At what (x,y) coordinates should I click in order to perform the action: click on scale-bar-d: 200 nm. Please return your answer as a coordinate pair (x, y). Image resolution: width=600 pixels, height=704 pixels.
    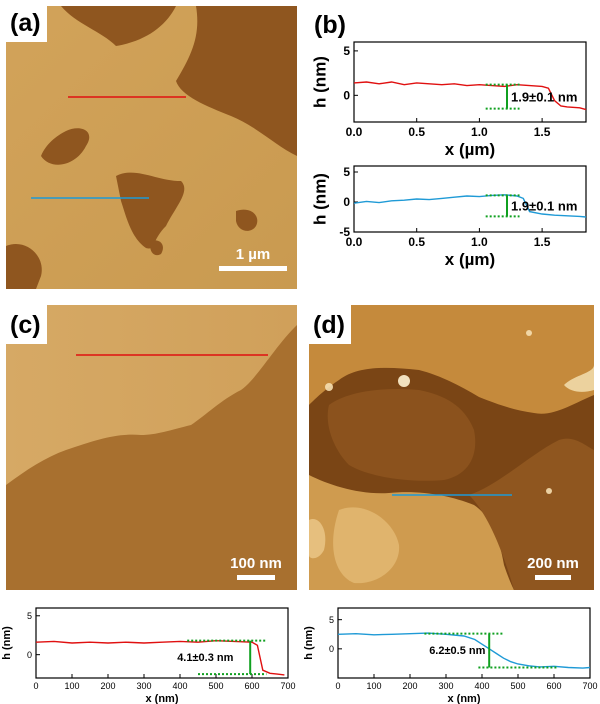
    Looking at the image, I should click on (553, 567).